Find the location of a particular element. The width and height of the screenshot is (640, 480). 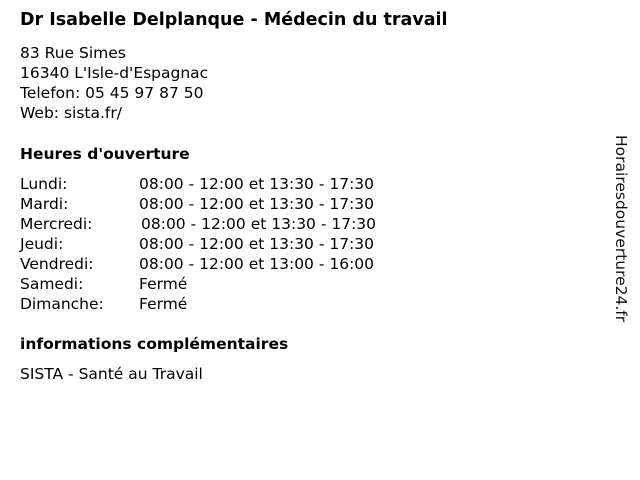

hours-row: Mercredi: 08:00 - 12:00 et 13:30 - 17:30 is located at coordinates (198, 224).